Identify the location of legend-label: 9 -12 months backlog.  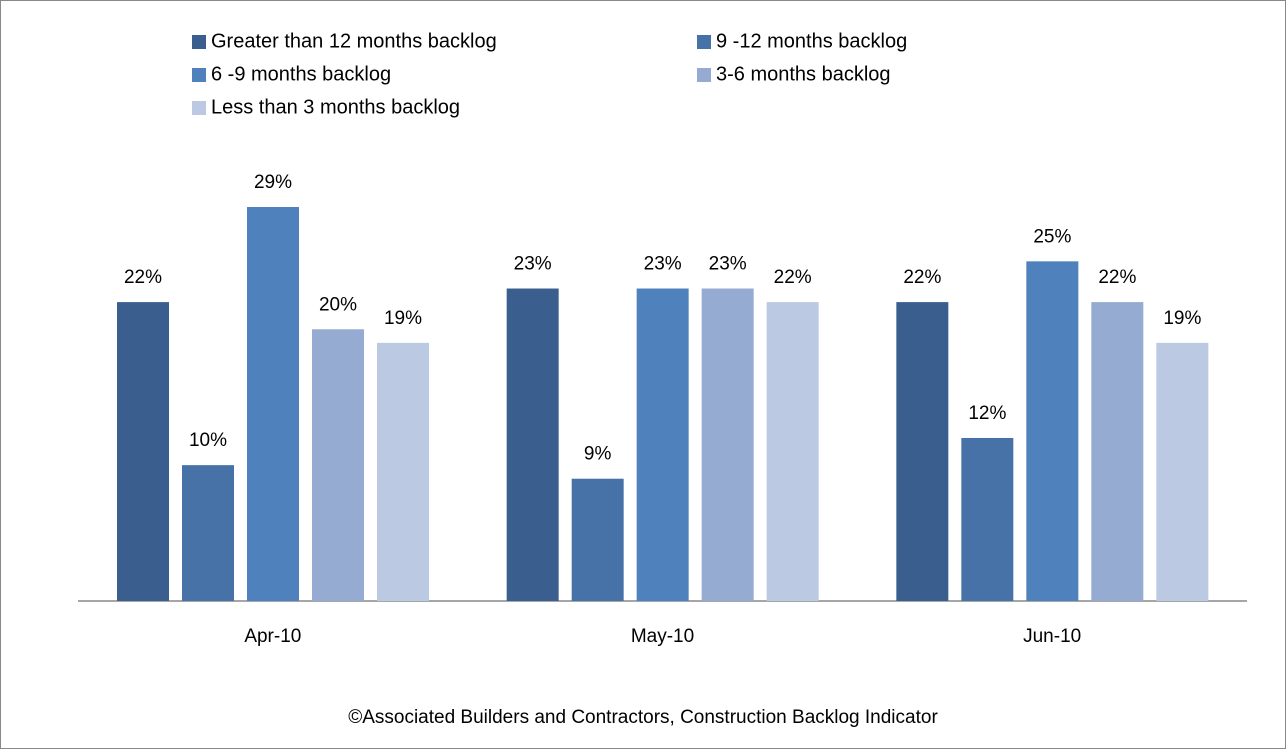
(811, 41).